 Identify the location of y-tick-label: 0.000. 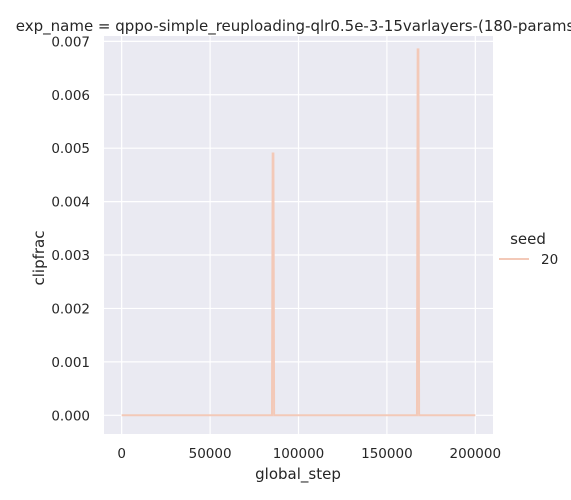
(70, 416).